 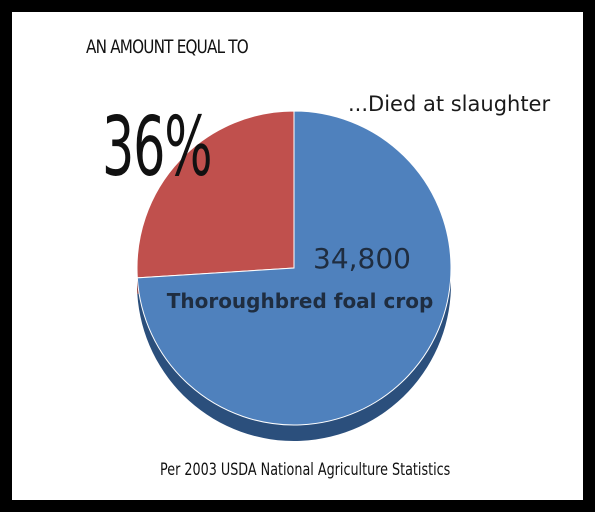 What do you see at coordinates (449, 104) in the screenshot?
I see `slice-callout: ...Died at slaughter` at bounding box center [449, 104].